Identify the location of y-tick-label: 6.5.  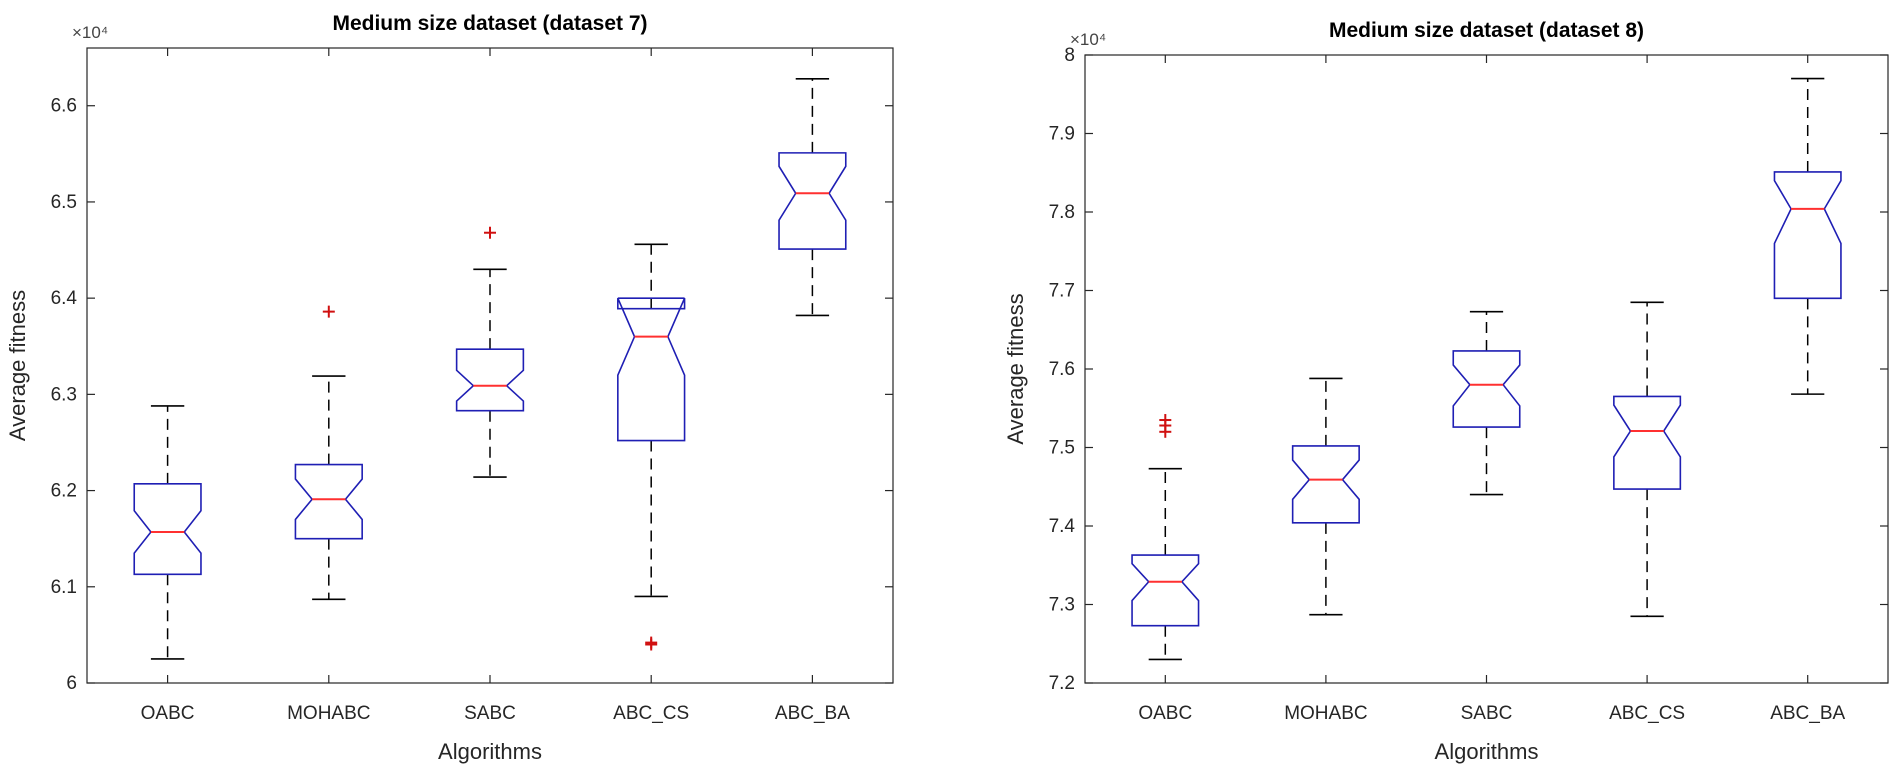
(64, 202).